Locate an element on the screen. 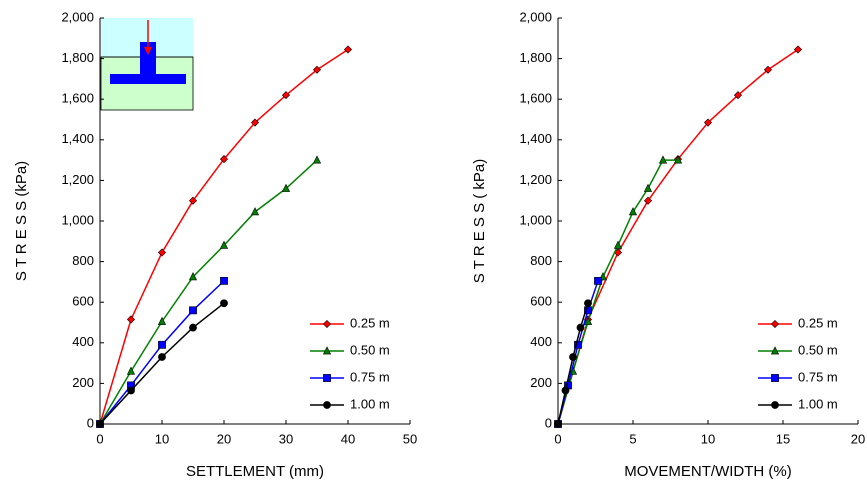 This screenshot has width=867, height=486. x-tick-label: 15 is located at coordinates (783, 438).